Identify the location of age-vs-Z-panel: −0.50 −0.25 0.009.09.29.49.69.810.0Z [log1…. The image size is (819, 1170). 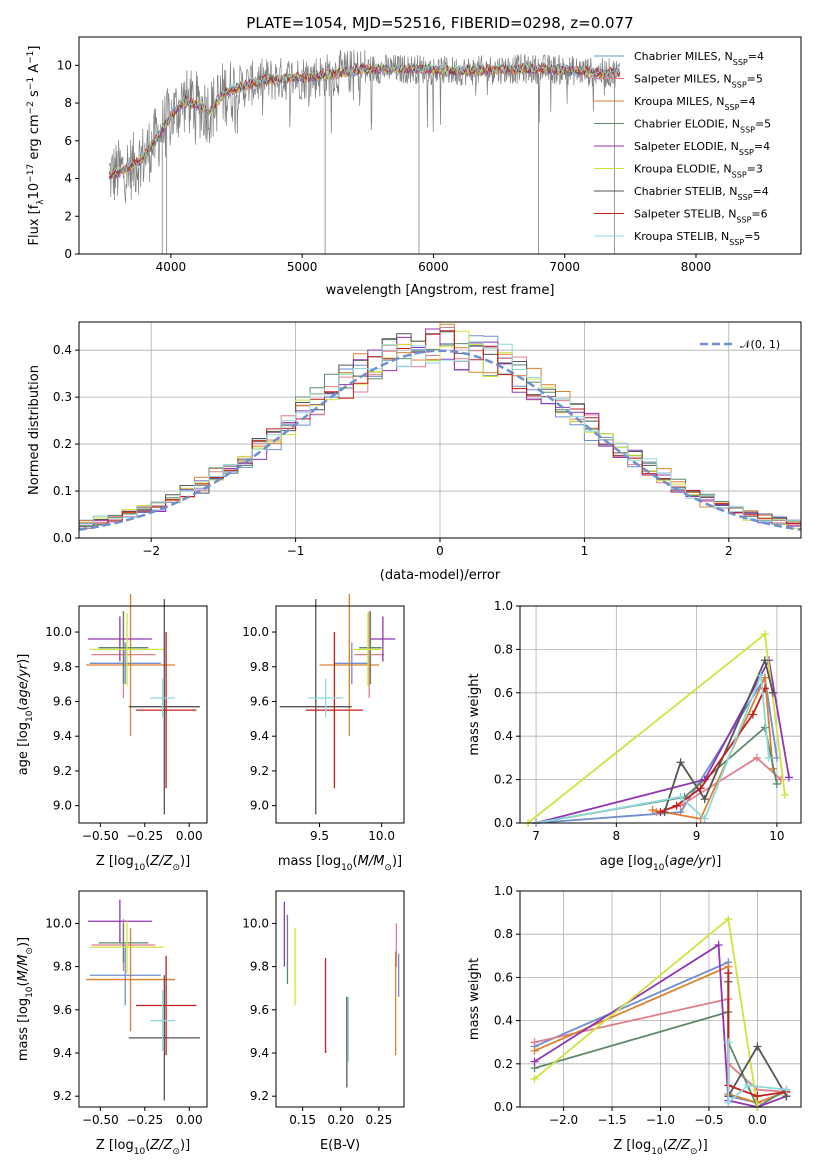
(112, 733).